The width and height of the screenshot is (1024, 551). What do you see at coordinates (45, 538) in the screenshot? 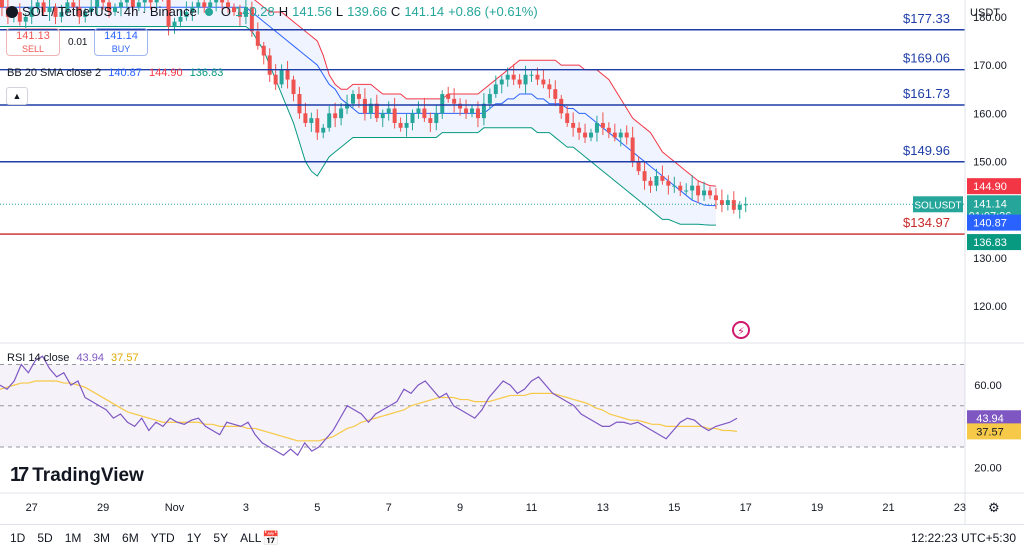
I see `range-5d: 5D` at bounding box center [45, 538].